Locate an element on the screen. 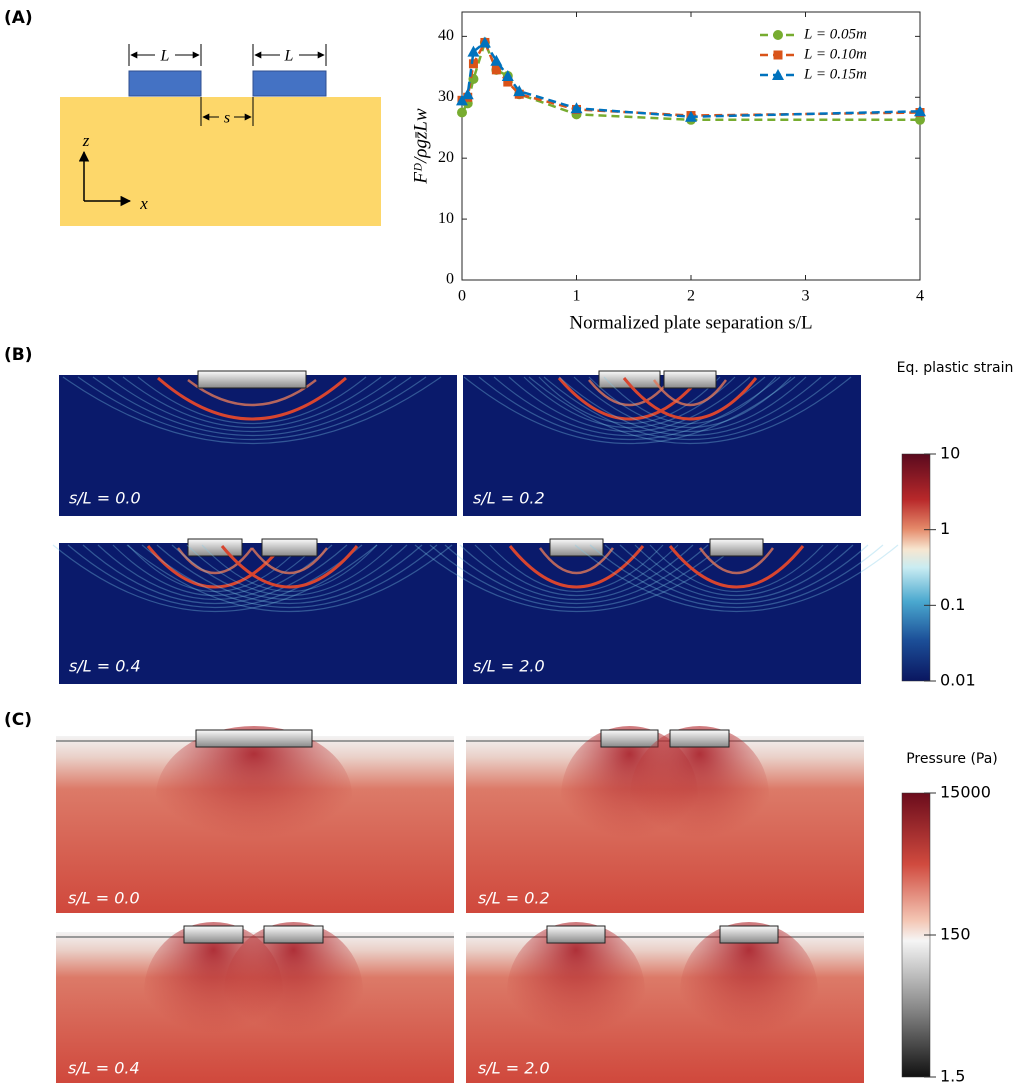 Image resolution: width=1031 pixels, height=1083 pixels. colorbar-title: Pressure (Pa) is located at coordinates (952, 759).